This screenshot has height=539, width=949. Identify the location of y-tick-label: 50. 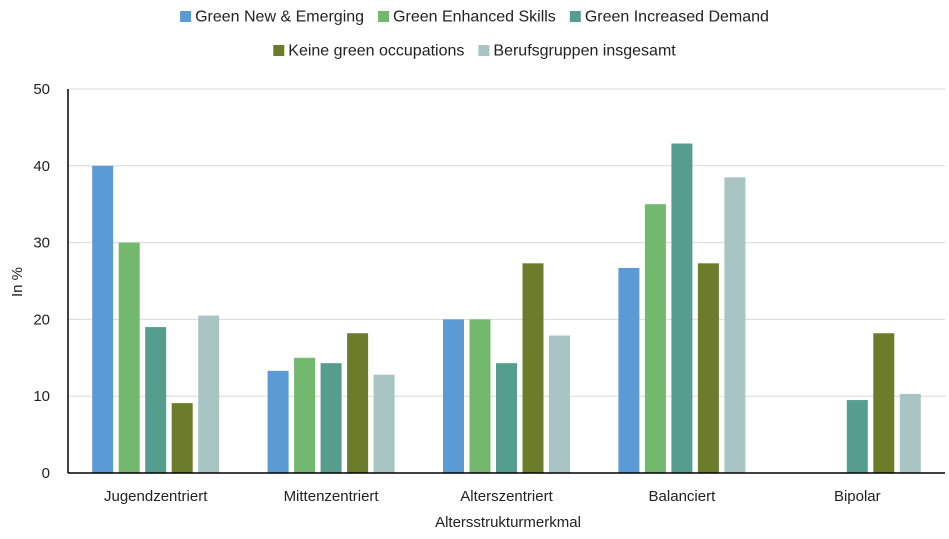
(41, 89).